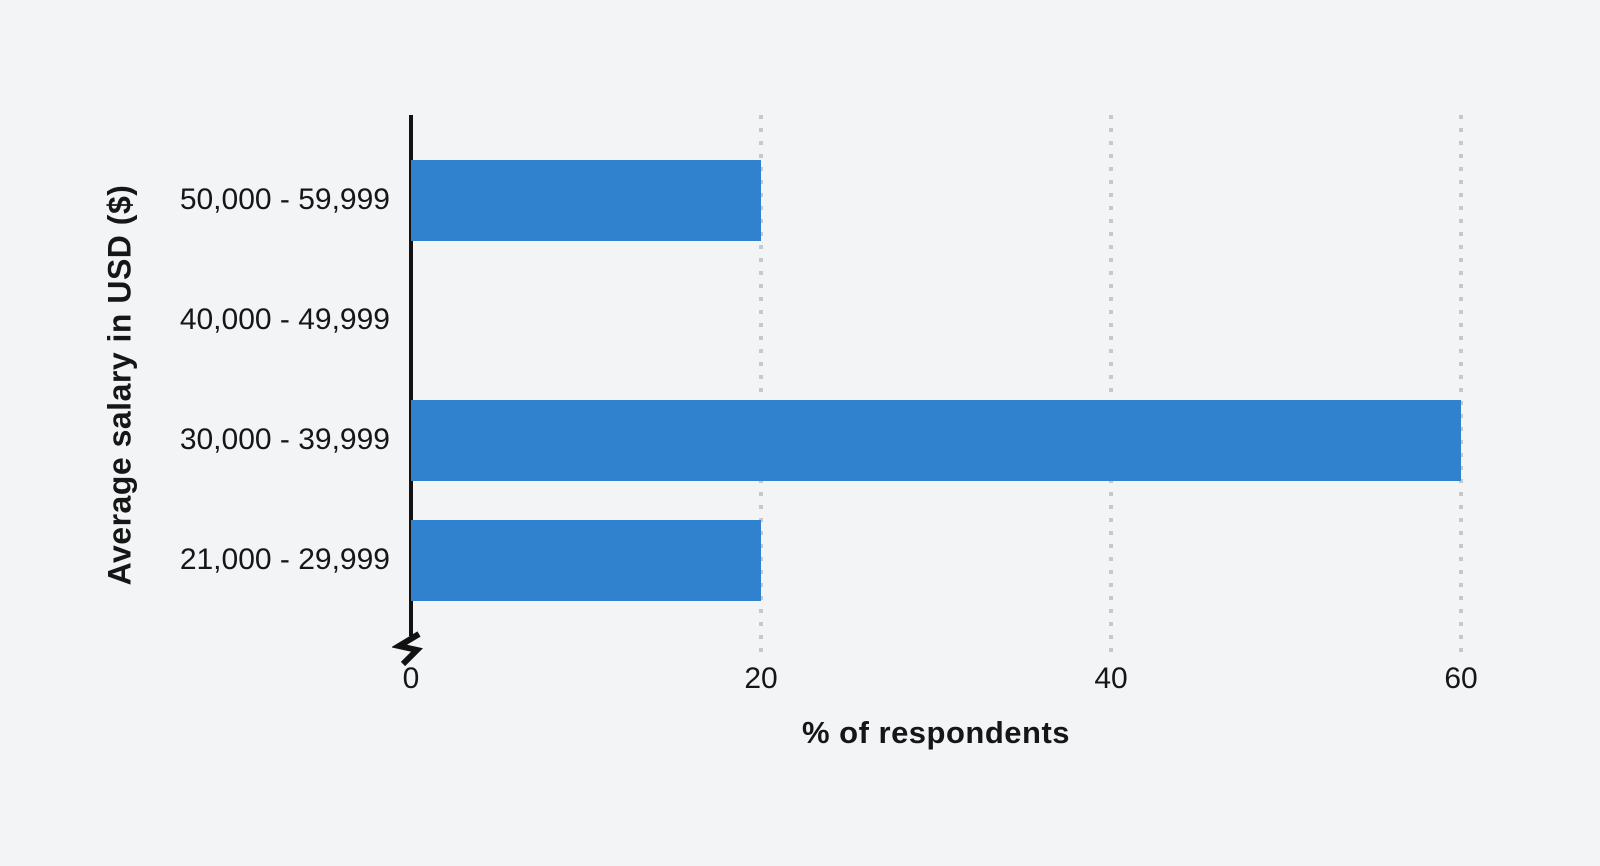 This screenshot has width=1600, height=866. What do you see at coordinates (411, 375) in the screenshot?
I see `y-axis-line` at bounding box center [411, 375].